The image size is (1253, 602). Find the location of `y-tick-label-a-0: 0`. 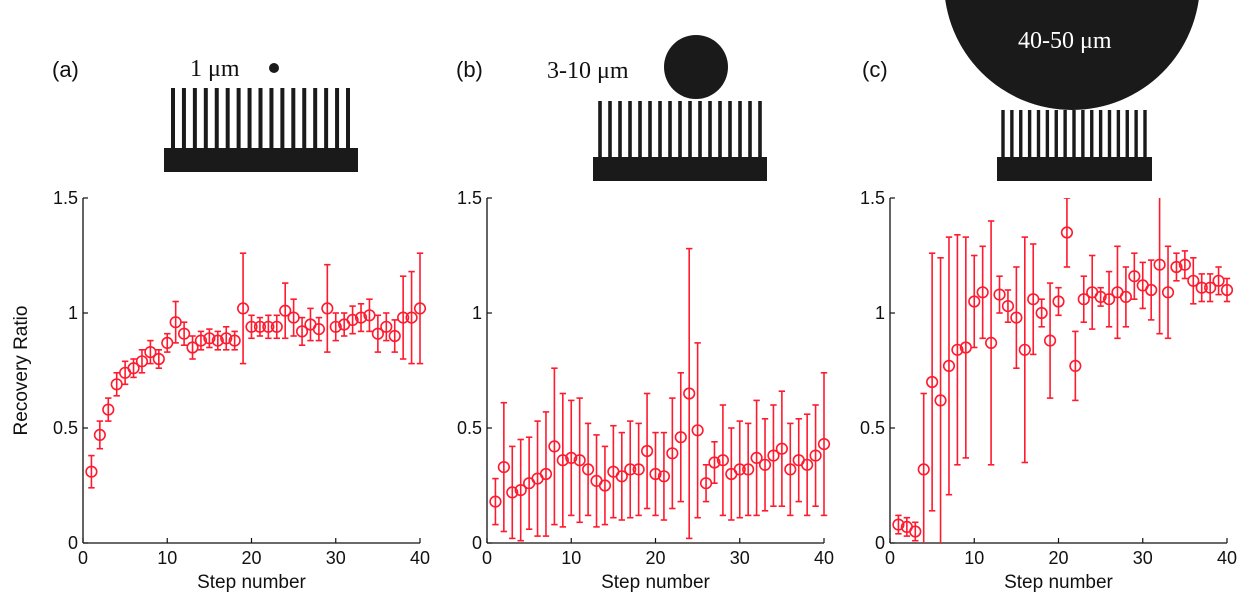

y-tick-label-a-0: 0 is located at coordinates (73, 543).